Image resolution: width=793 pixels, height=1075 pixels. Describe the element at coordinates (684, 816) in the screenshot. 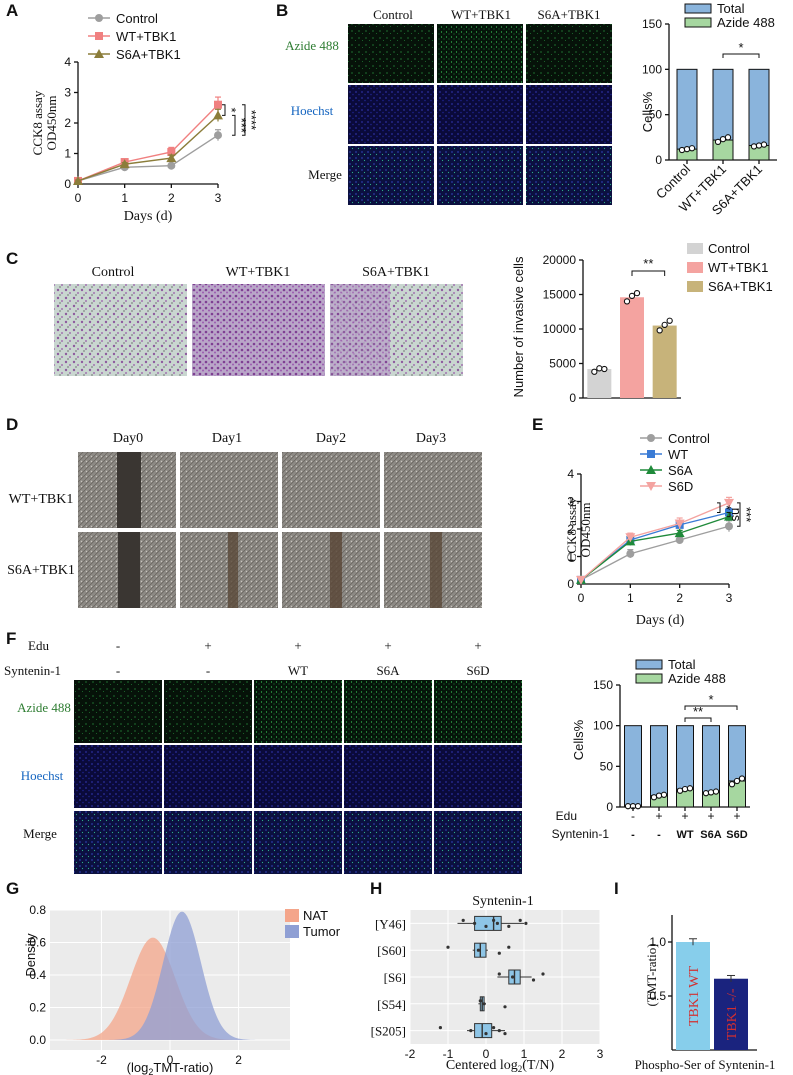

I see `edu-sign: +` at that location.